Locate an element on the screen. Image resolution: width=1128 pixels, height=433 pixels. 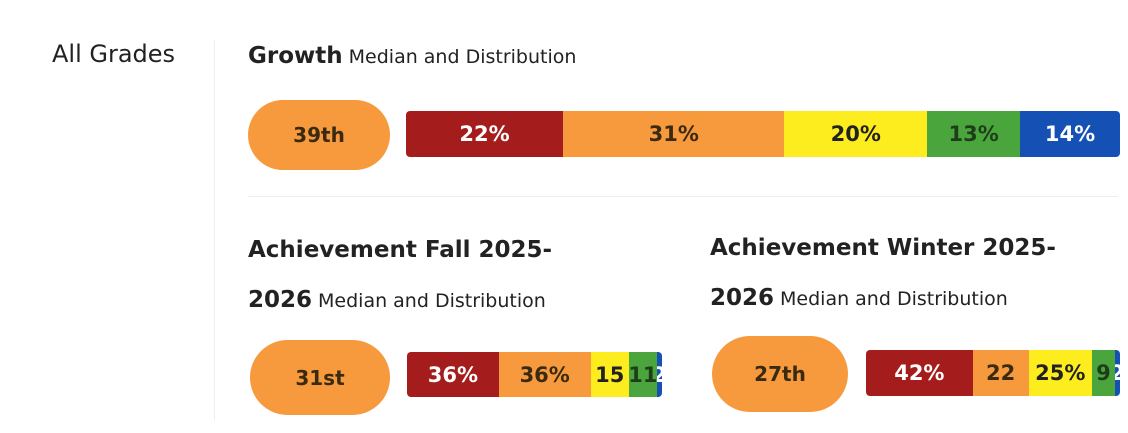
section-header: Growth Median and Distribution is located at coordinates (678, 57).